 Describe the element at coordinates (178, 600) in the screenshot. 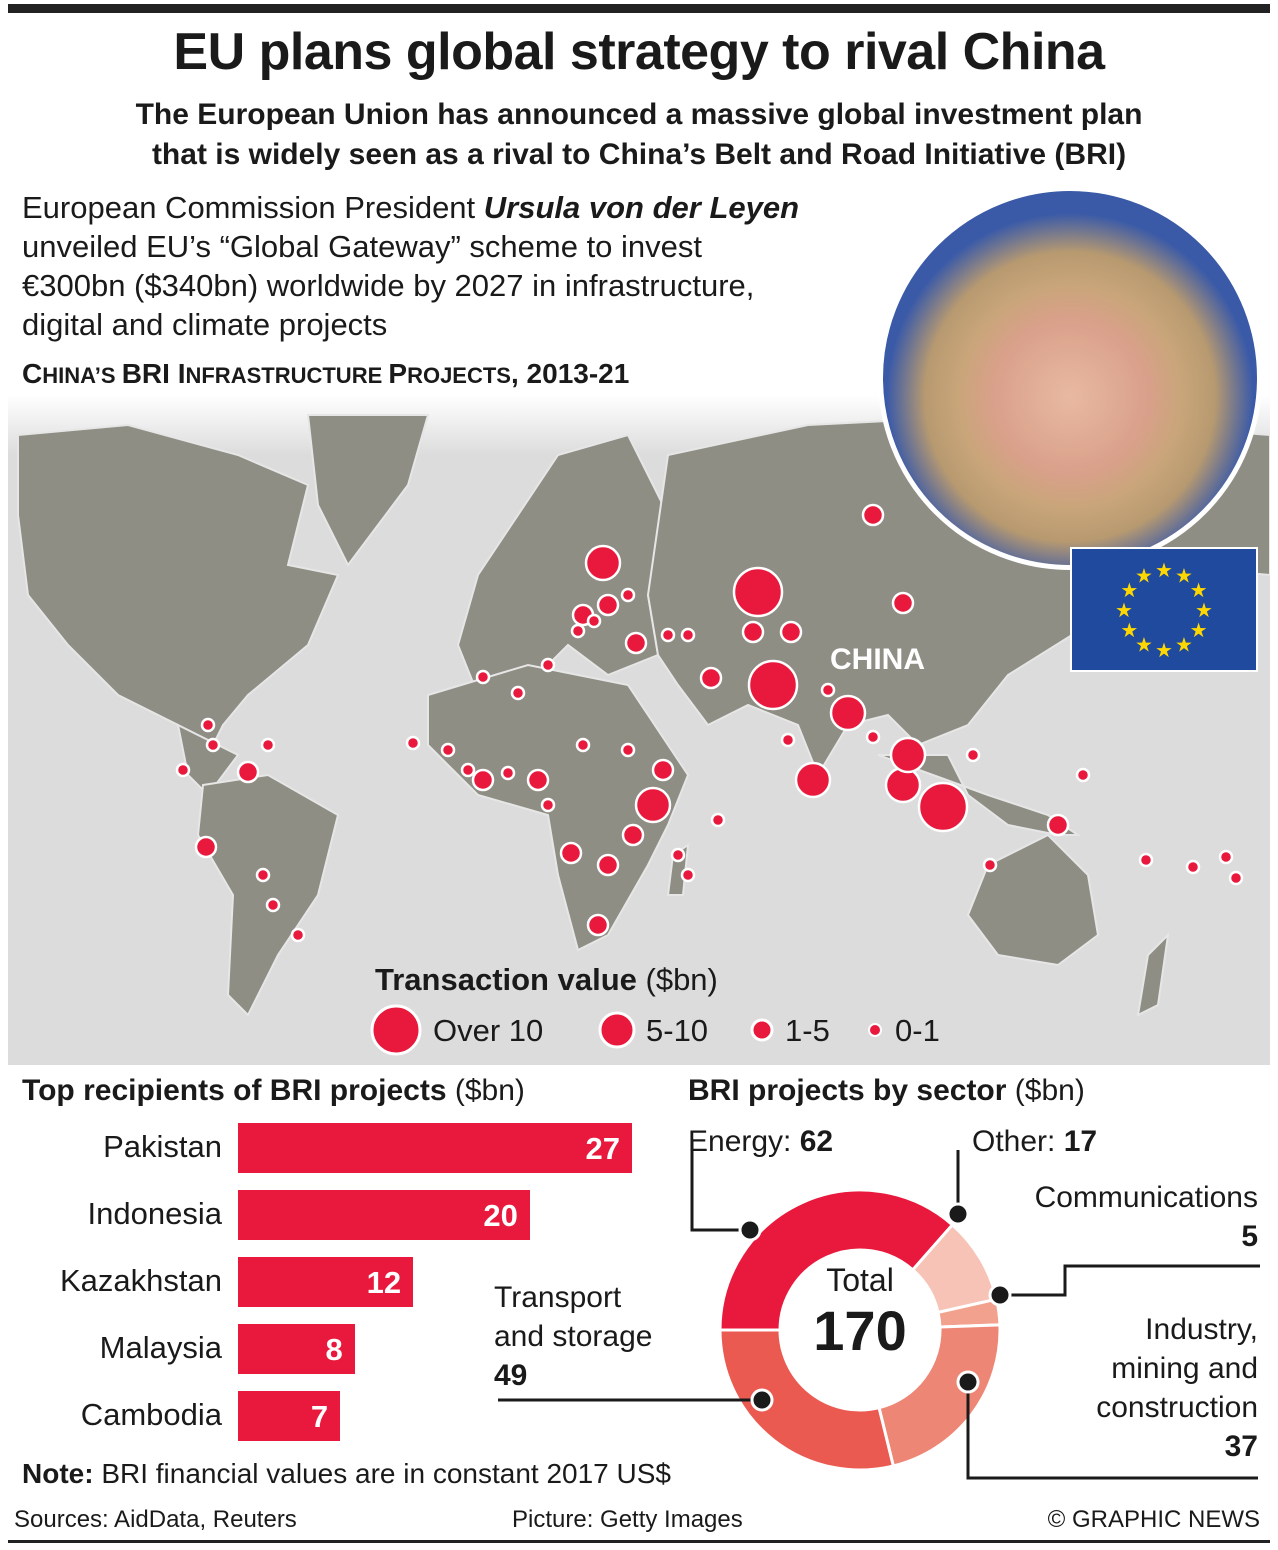

I see `north-america` at that location.